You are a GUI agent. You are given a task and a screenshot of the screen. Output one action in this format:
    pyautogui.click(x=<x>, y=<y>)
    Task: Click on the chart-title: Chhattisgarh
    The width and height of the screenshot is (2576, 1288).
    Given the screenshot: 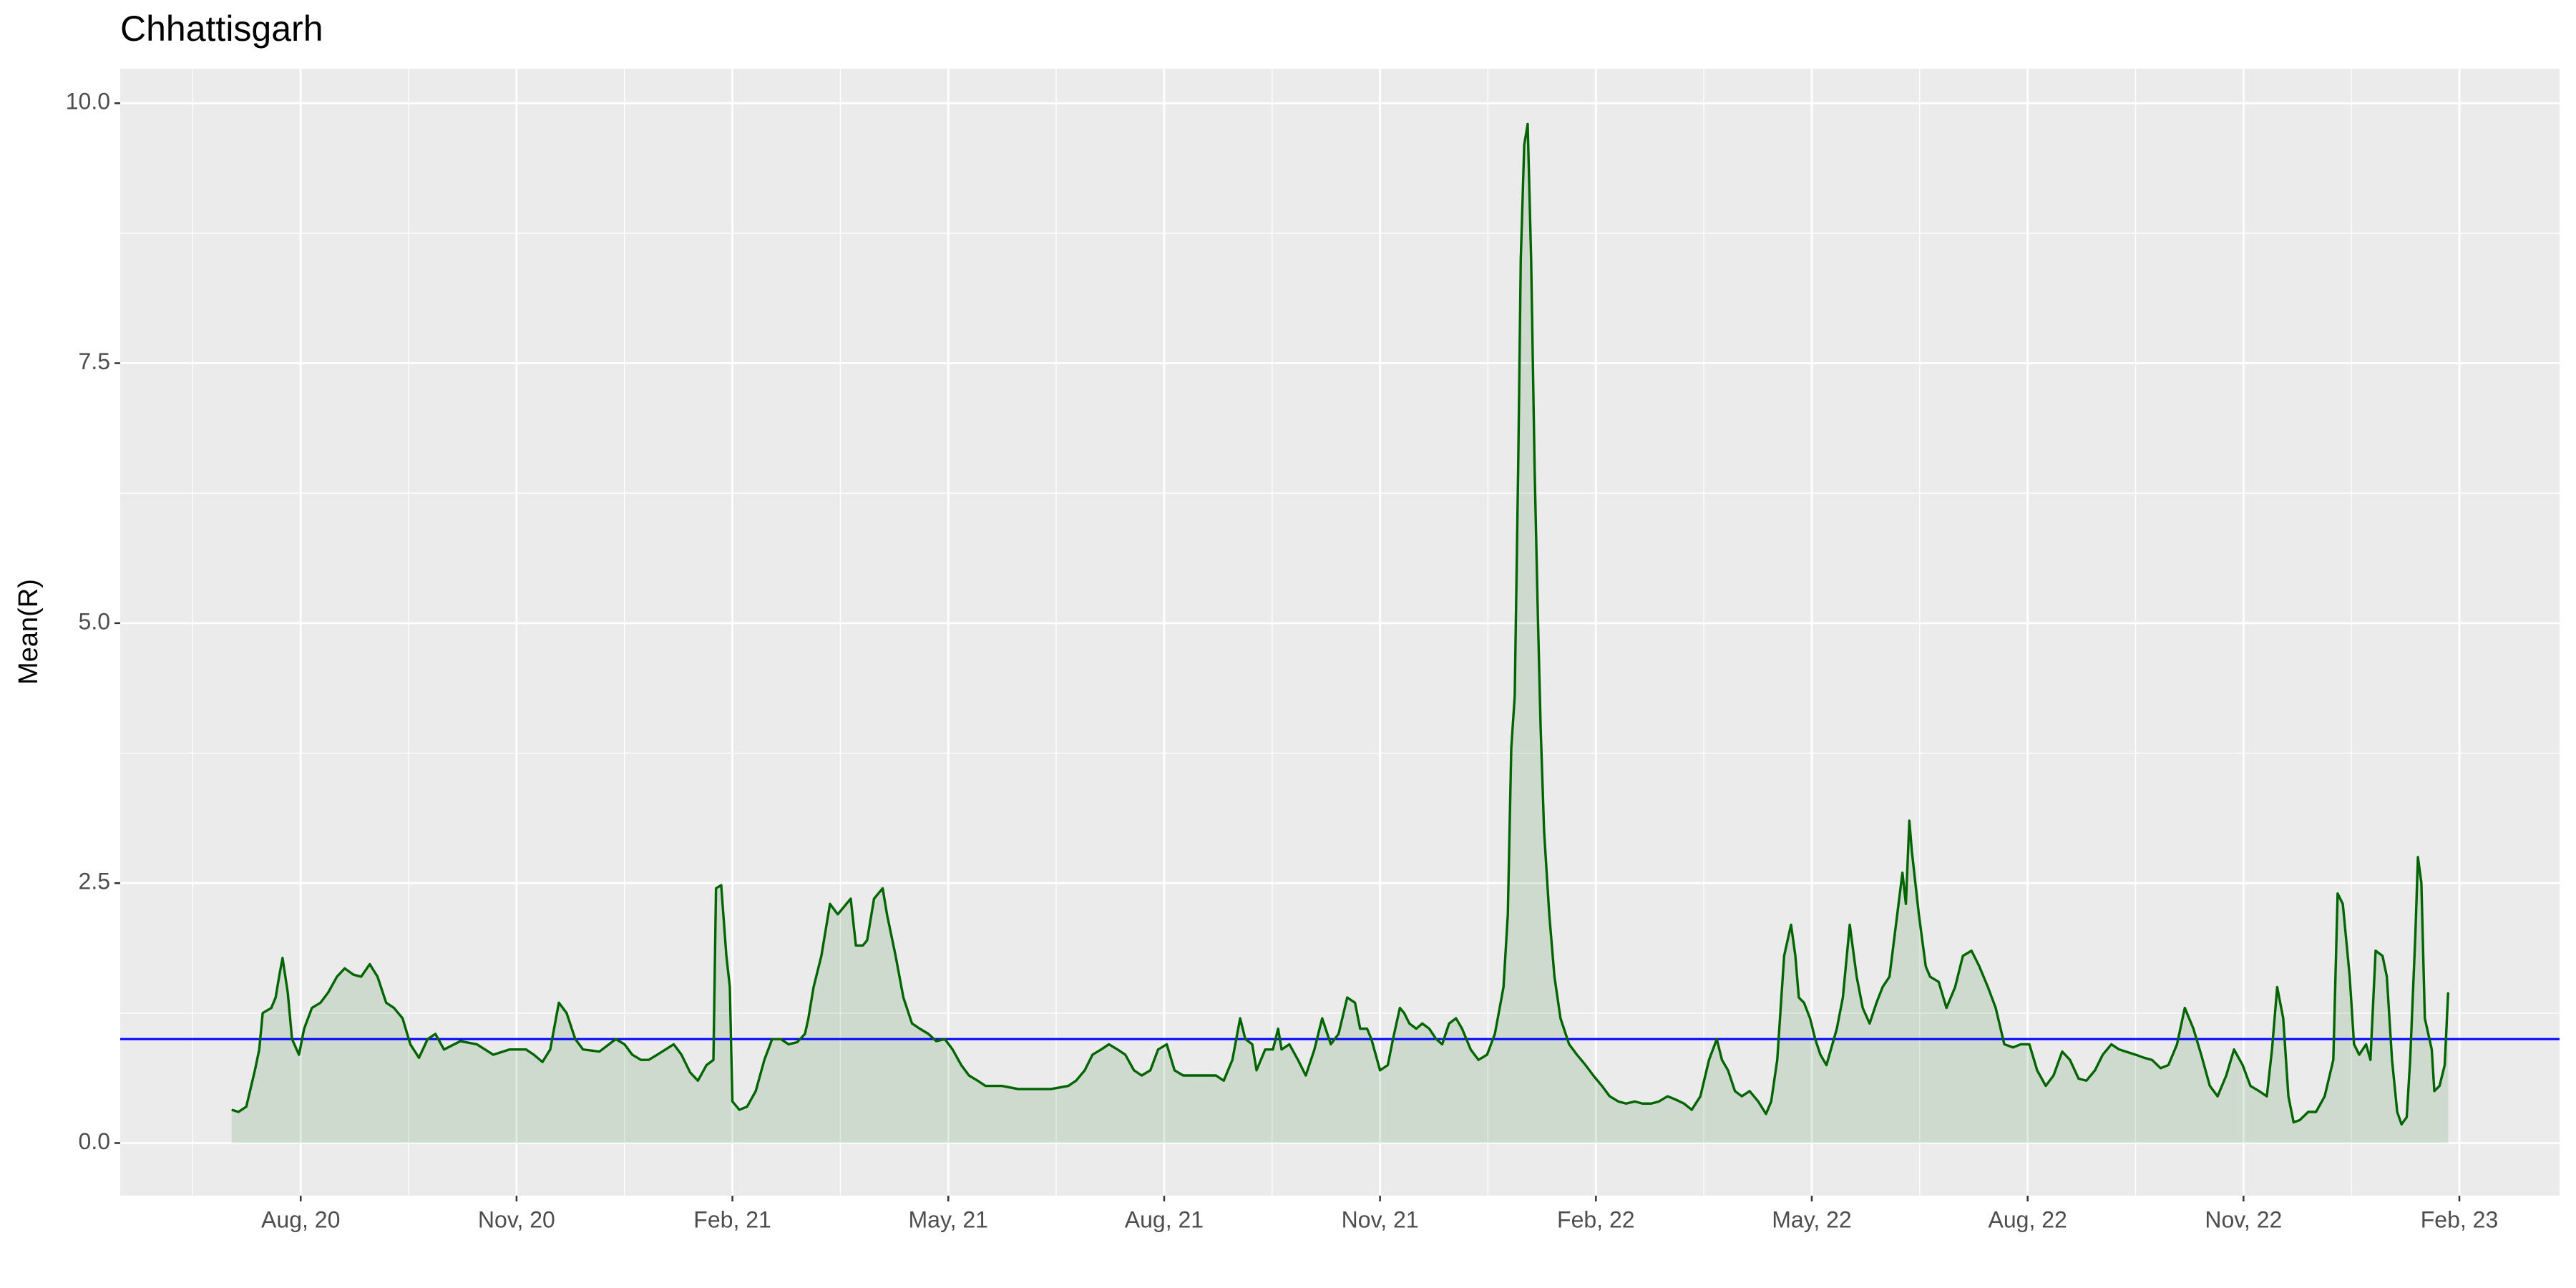 What is the action you would take?
    pyautogui.click(x=221, y=29)
    